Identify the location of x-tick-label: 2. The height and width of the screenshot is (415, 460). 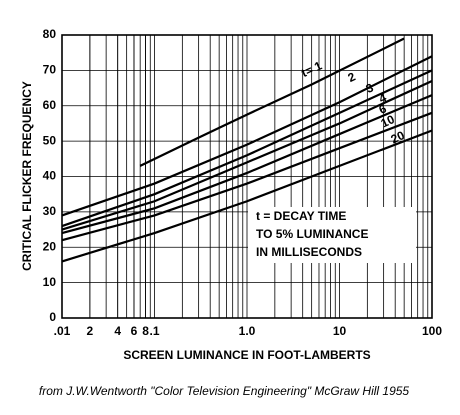
(90, 331).